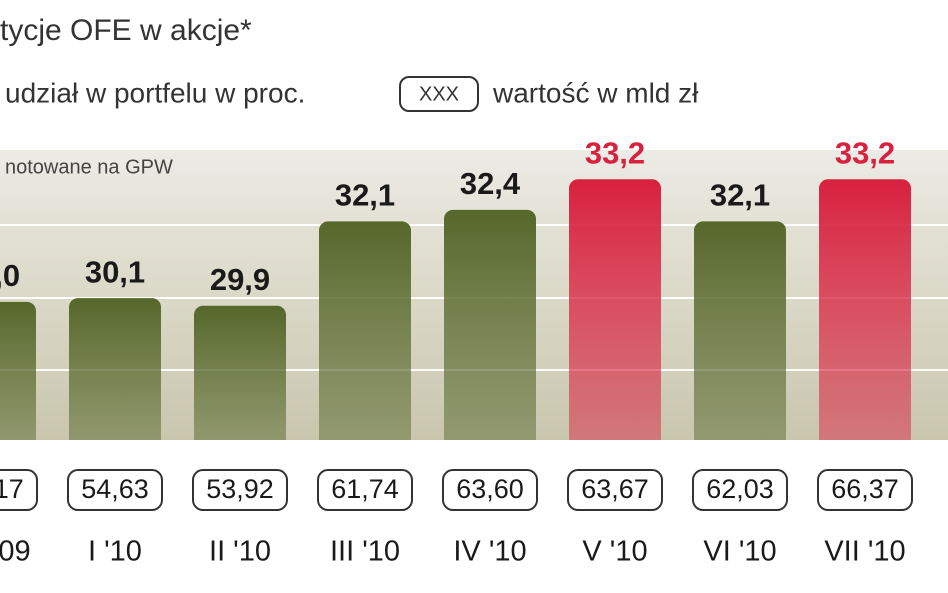  Describe the element at coordinates (12, 489) in the screenshot. I see `amount-label: 52,17` at that location.